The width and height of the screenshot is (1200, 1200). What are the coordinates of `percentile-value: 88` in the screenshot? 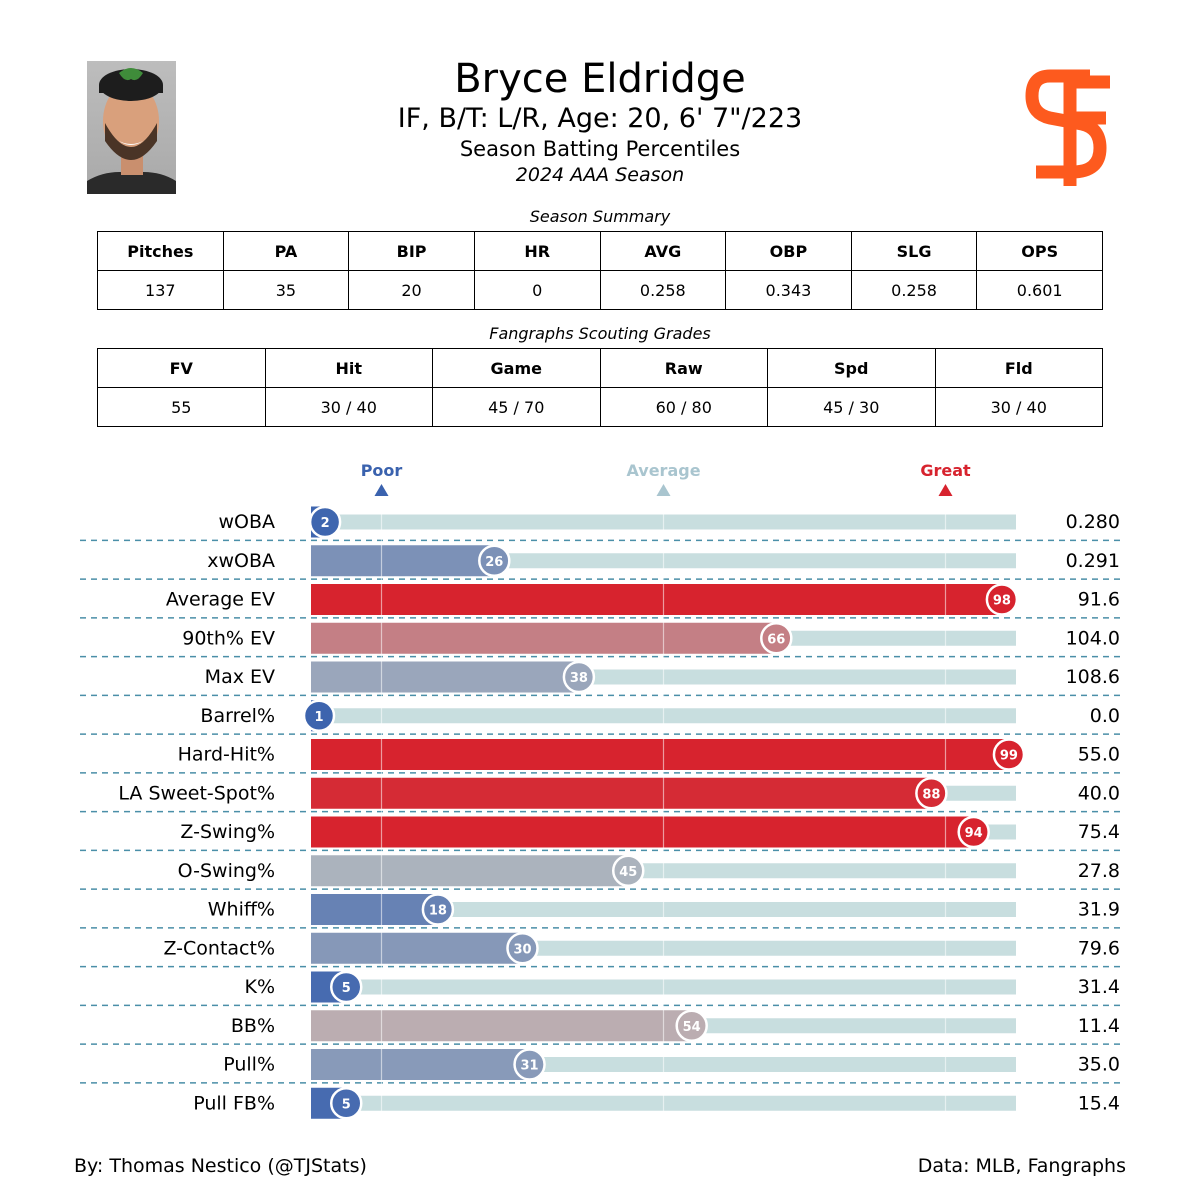 It's located at (931, 794).